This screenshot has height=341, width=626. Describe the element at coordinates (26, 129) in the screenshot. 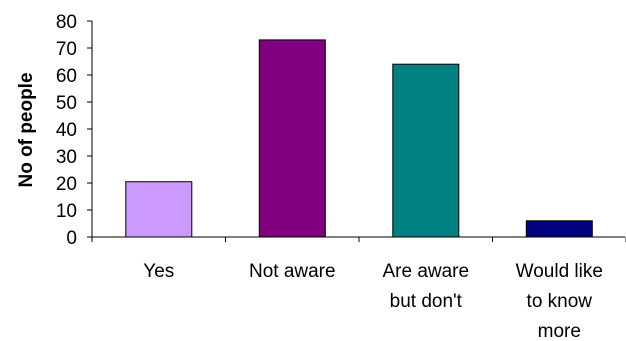

I see `y-axis-title: No of people` at that location.